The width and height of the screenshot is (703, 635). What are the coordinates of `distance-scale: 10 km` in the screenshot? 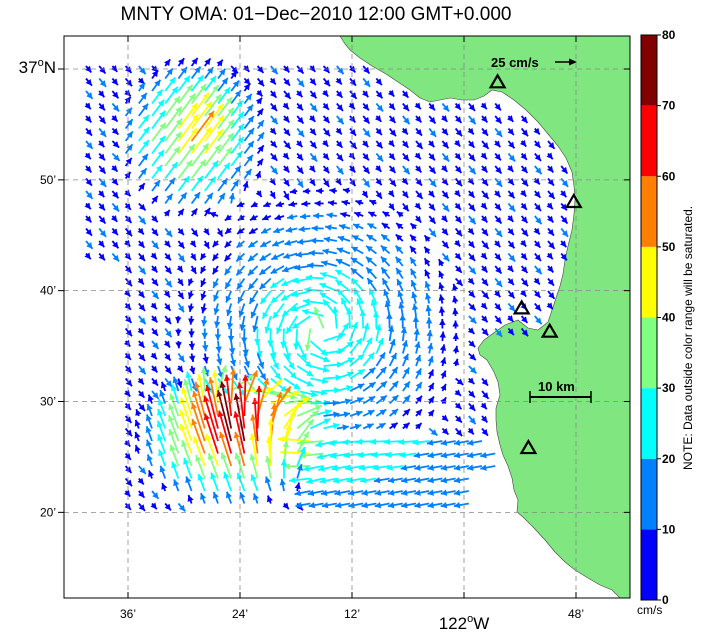 It's located at (560, 391).